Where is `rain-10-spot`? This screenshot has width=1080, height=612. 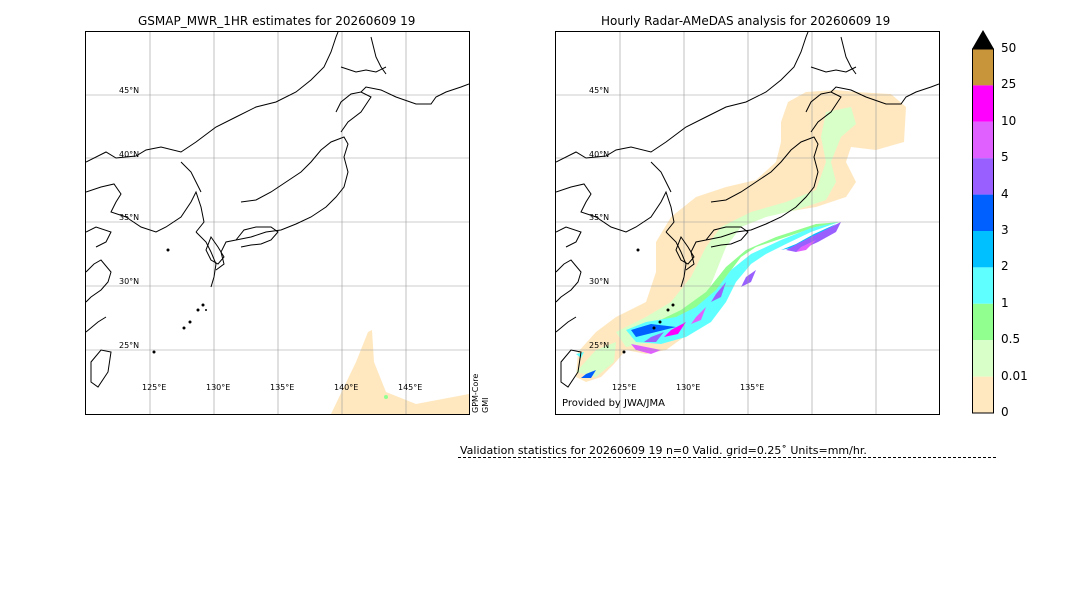 rain-10-spot is located at coordinates (646, 349).